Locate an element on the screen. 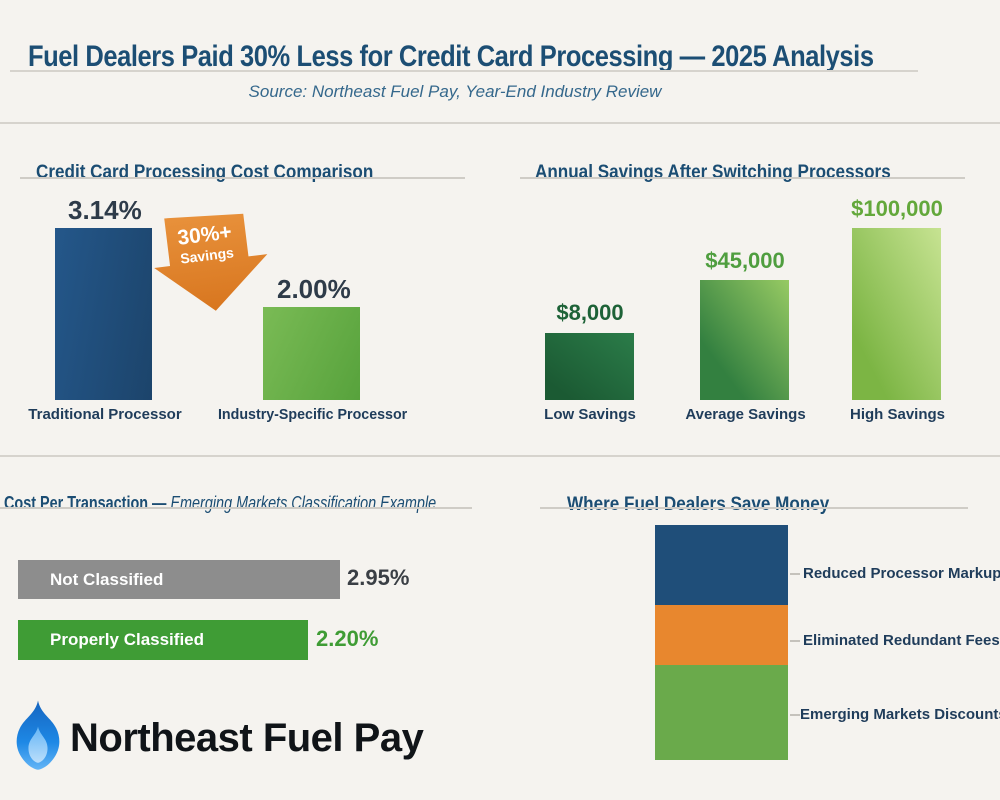  mid-divider is located at coordinates (500, 456).